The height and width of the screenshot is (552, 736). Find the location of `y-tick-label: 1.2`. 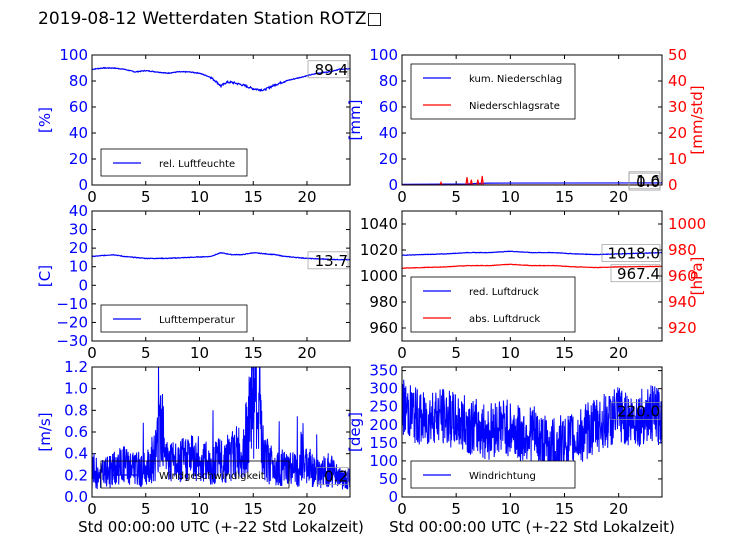

y-tick-label: 1.2 is located at coordinates (76, 367).